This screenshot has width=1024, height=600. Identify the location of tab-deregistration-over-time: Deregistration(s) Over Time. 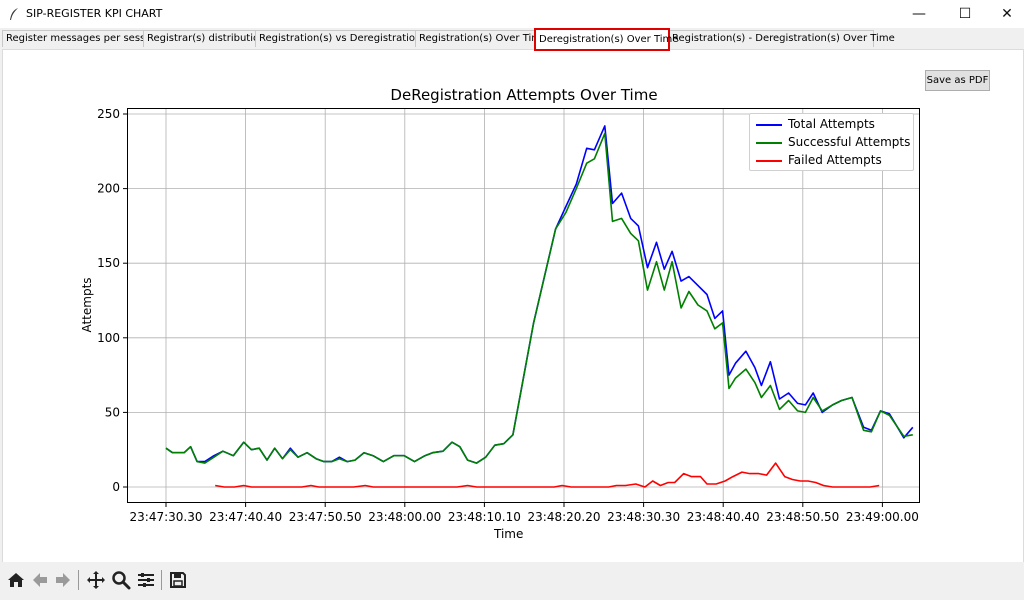
(606, 39).